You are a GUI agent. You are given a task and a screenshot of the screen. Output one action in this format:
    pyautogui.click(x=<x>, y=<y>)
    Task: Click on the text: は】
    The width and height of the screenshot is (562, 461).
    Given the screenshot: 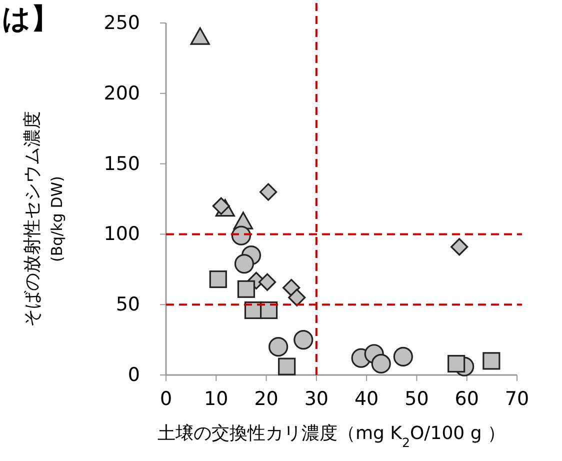 What is the action you would take?
    pyautogui.click(x=30, y=18)
    